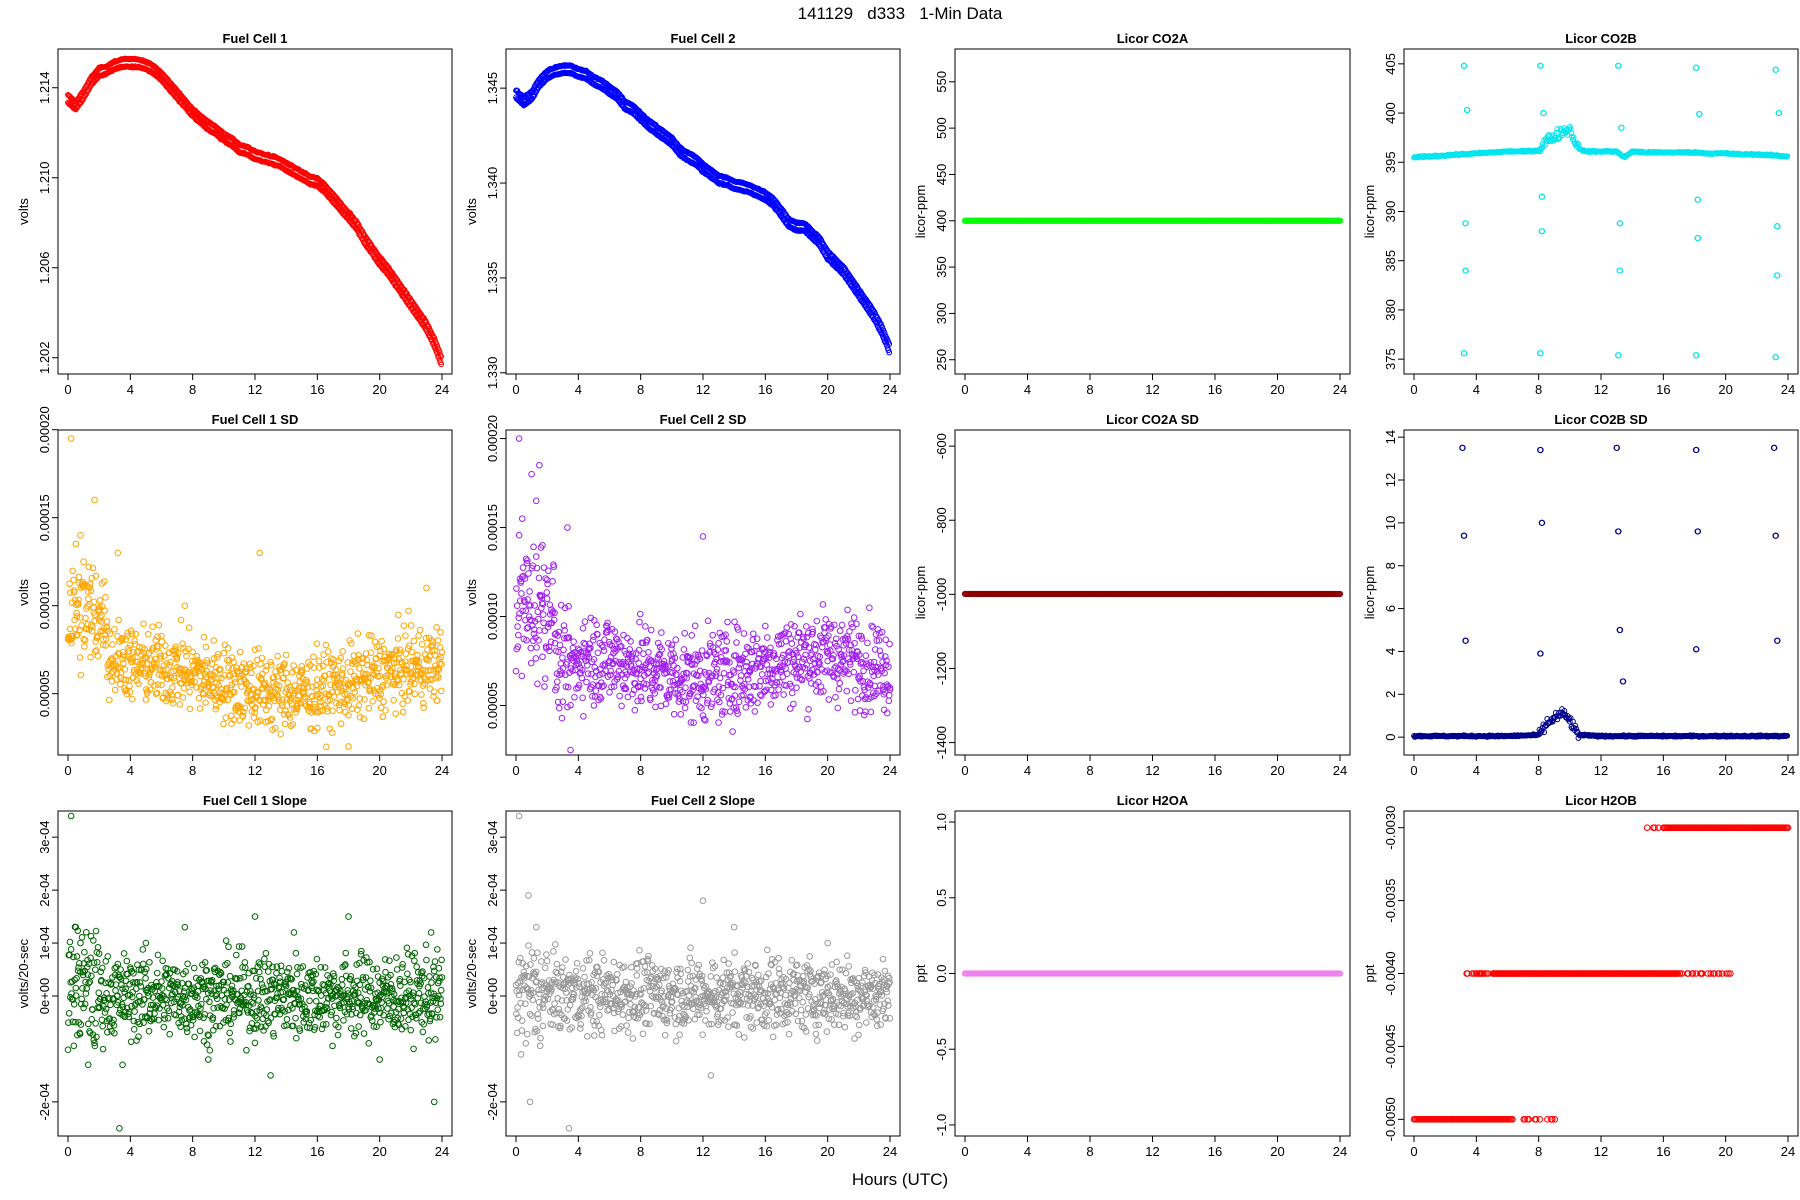 The height and width of the screenshot is (1200, 1800). I want to click on y-tick-label: 0.00020, so click(44, 429).